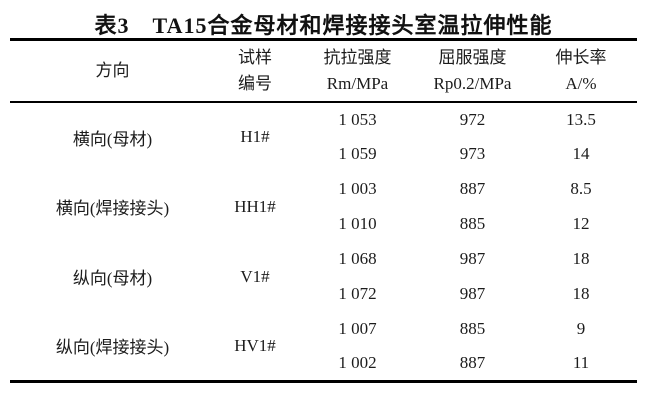 The image size is (647, 405). Describe the element at coordinates (255, 71) in the screenshot. I see `header-sample-id: 试样 编号` at that location.